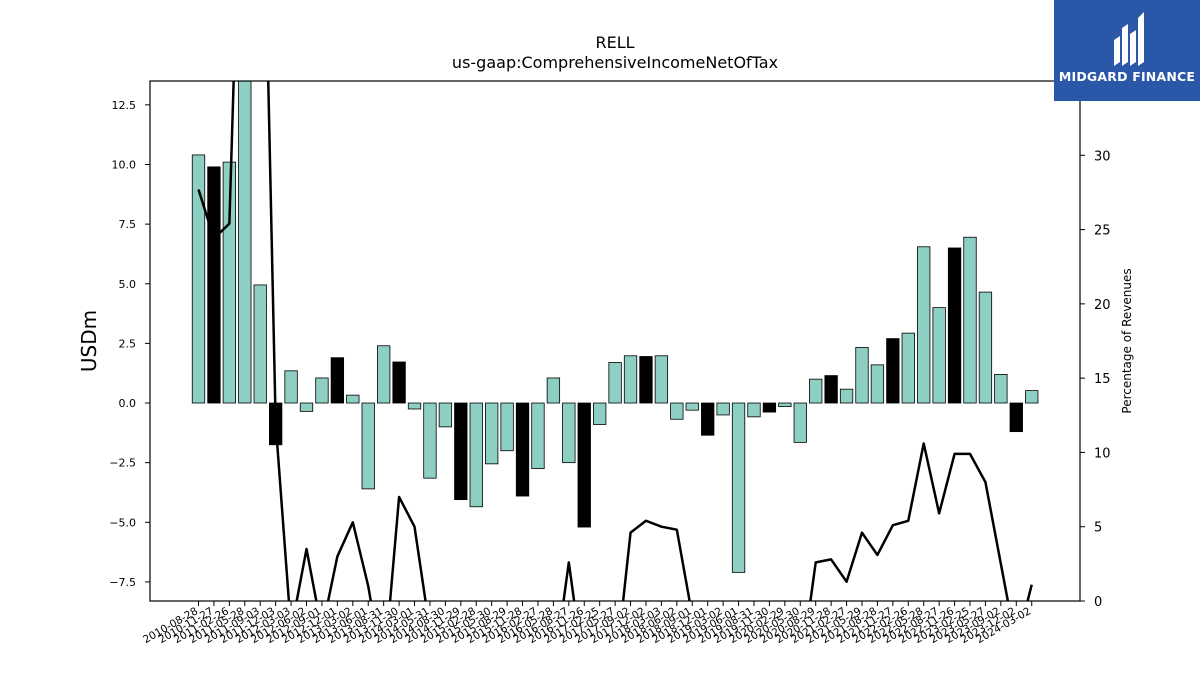 The width and height of the screenshot is (1200, 675). I want to click on brand-name: MIDGARD FINANCE, so click(1127, 76).